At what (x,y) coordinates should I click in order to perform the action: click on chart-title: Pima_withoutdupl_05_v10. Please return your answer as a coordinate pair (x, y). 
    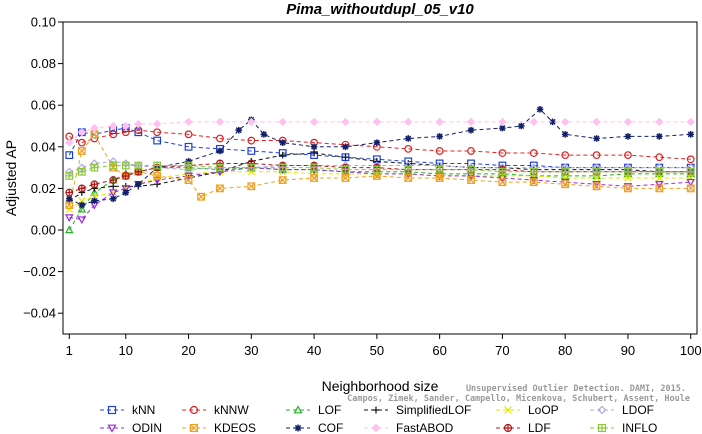
    Looking at the image, I should click on (380, 9).